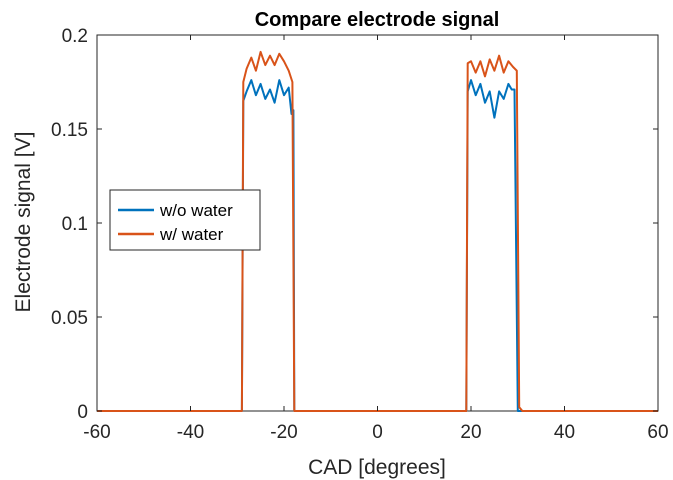 The height and width of the screenshot is (480, 673). I want to click on legend-label: w/ water, so click(191, 234).